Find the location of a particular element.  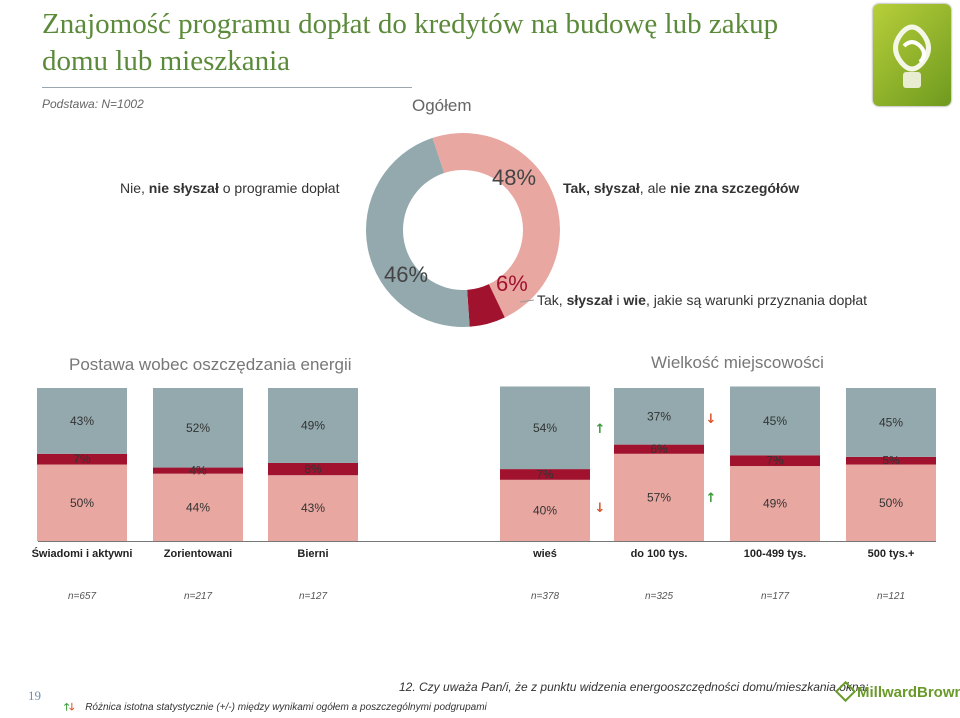

pie-slice-tak_szczegoly is located at coordinates (496, 225).